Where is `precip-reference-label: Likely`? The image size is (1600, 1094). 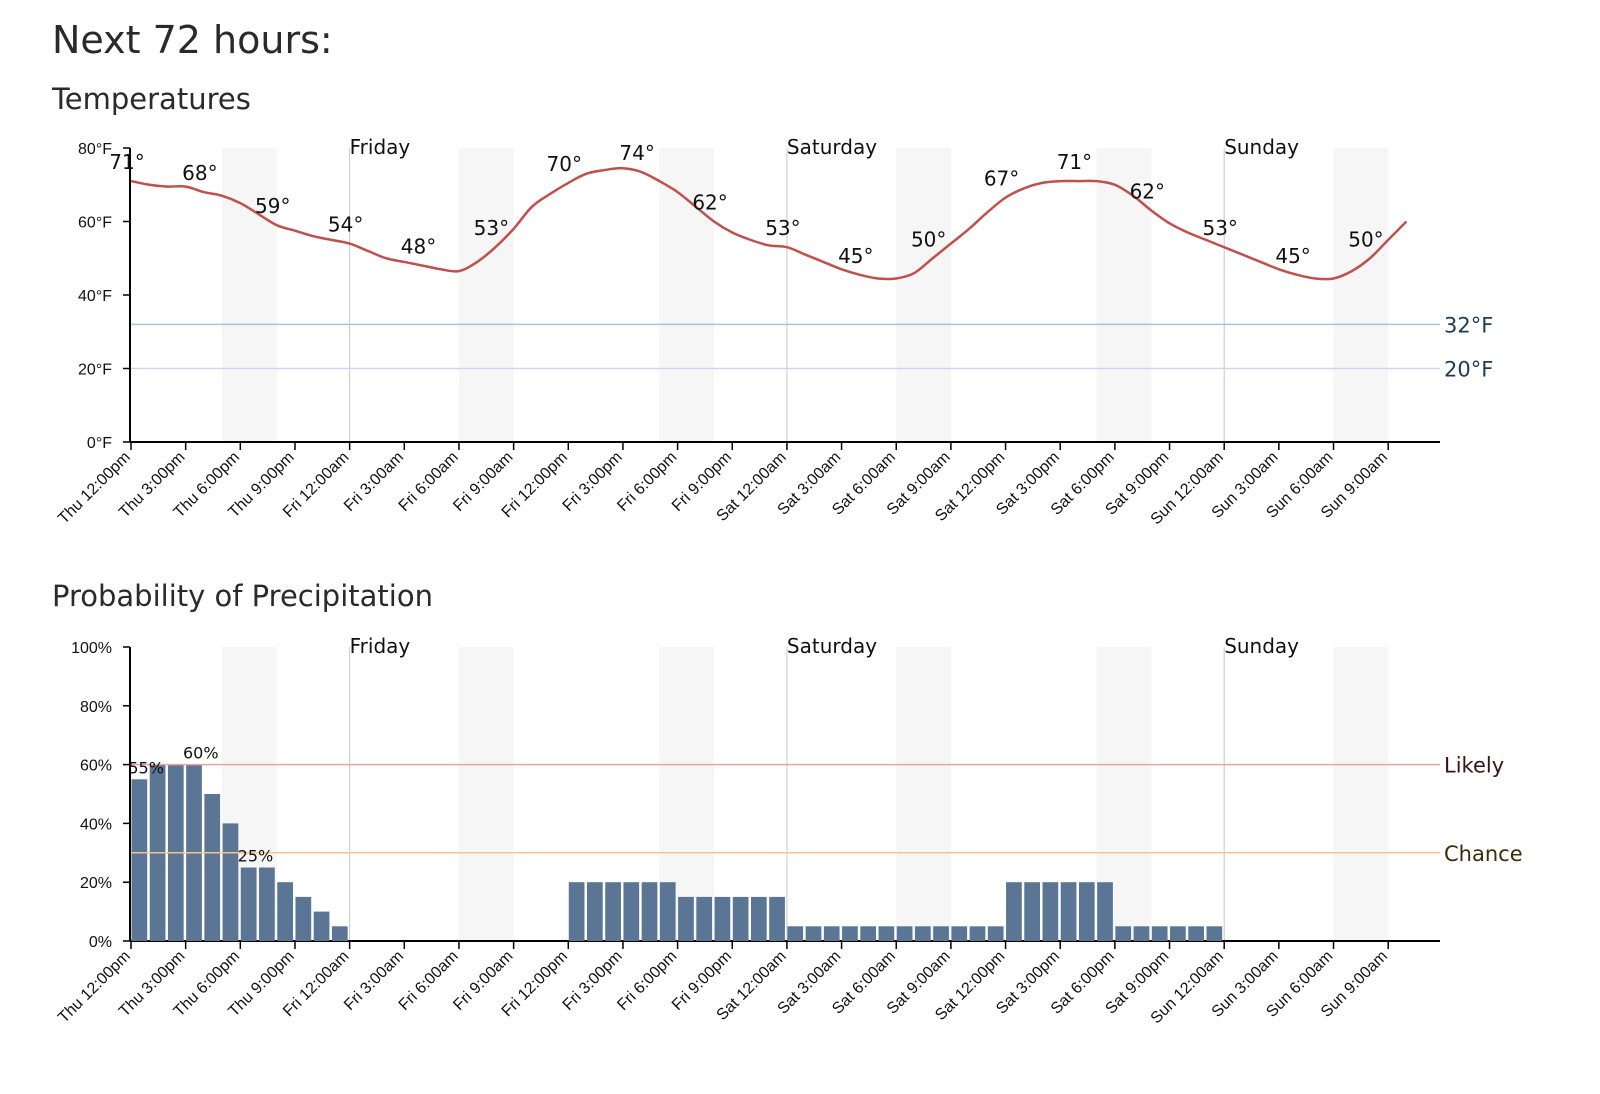 precip-reference-label: Likely is located at coordinates (1474, 766).